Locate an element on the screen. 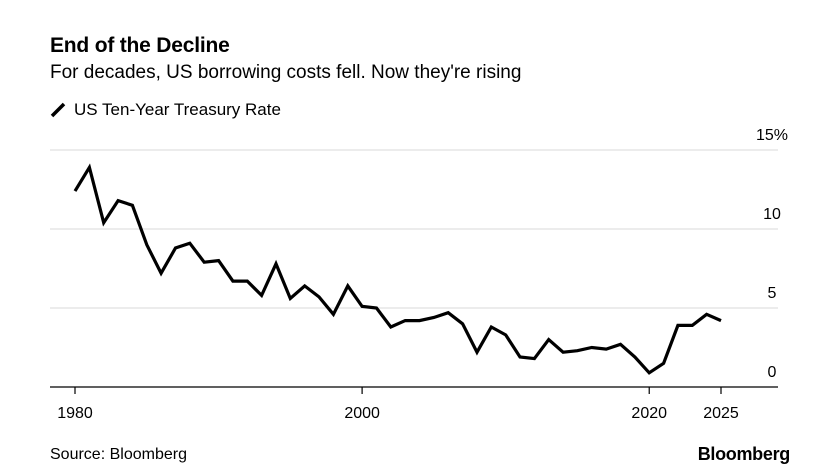 The width and height of the screenshot is (831, 476). y-axis-ticks: 0 5 10 15% is located at coordinates (772, 254).